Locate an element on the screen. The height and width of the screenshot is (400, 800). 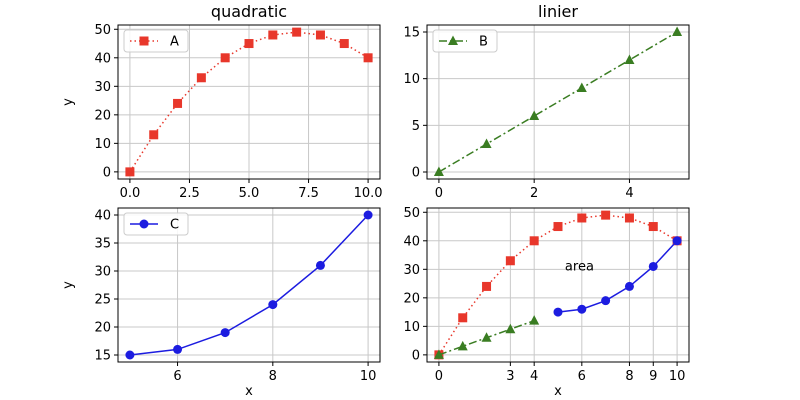
x-tick-label: 2.5 is located at coordinates (189, 193).